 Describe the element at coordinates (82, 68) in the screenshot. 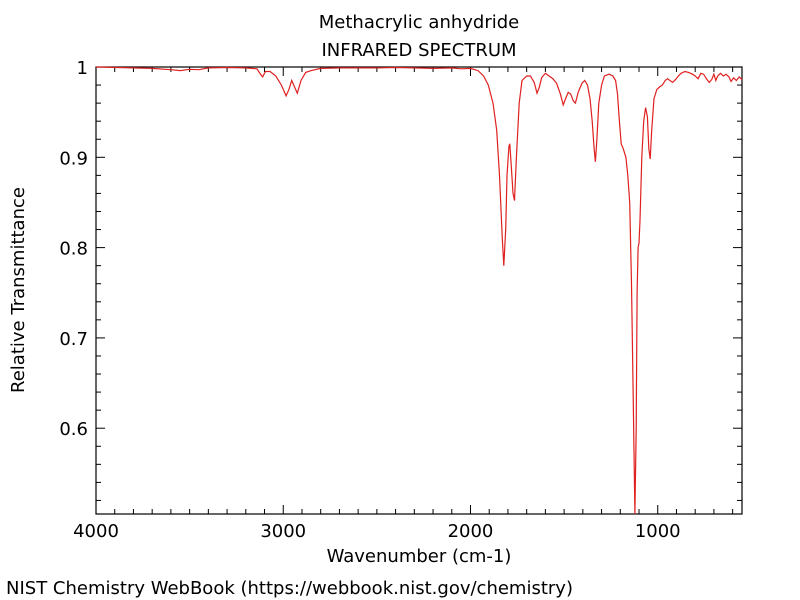

I see `y-tick-label: 1` at that location.